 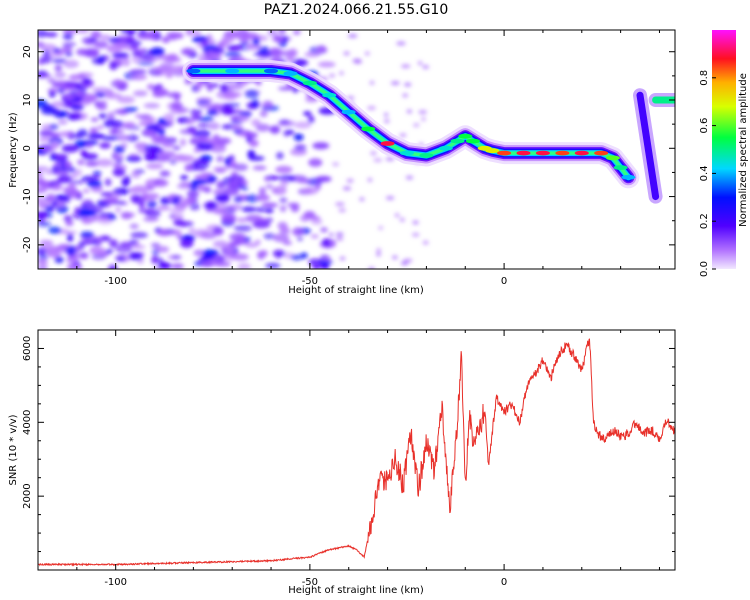 What do you see at coordinates (27, 148) in the screenshot?
I see `y-tick-label: 0` at bounding box center [27, 148].